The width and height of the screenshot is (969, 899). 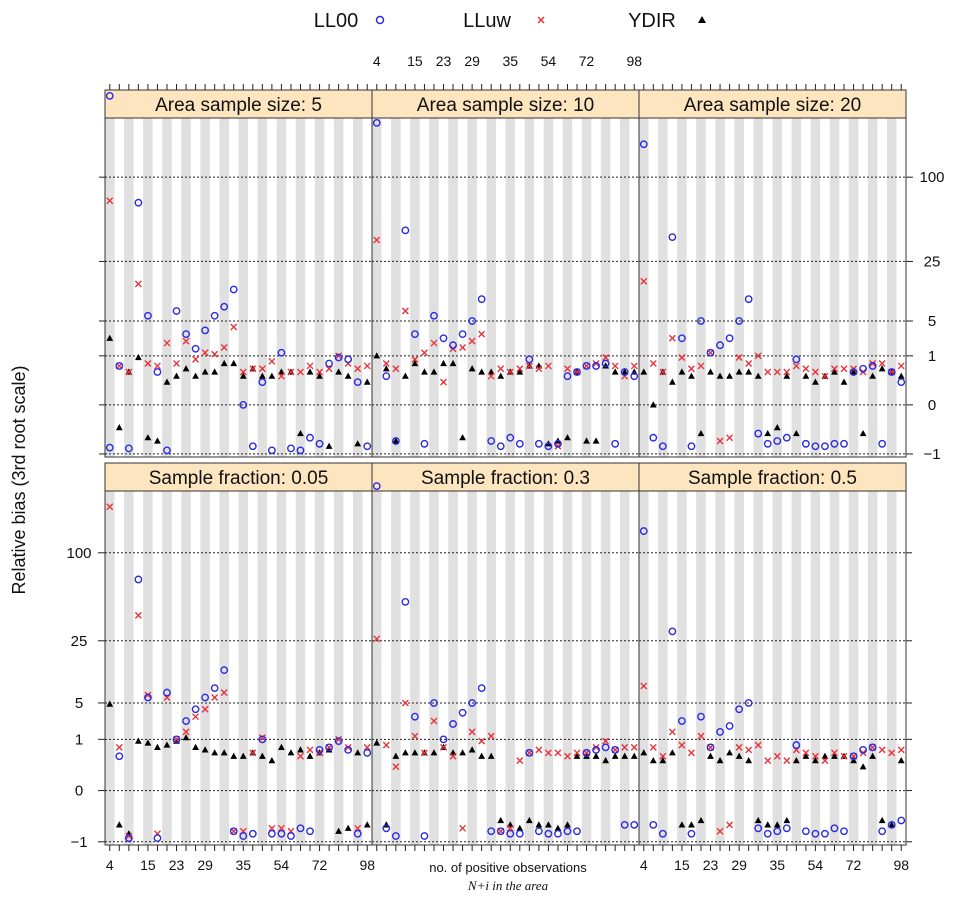 What do you see at coordinates (148, 865) in the screenshot?
I see `x-tick-label: 15` at bounding box center [148, 865].